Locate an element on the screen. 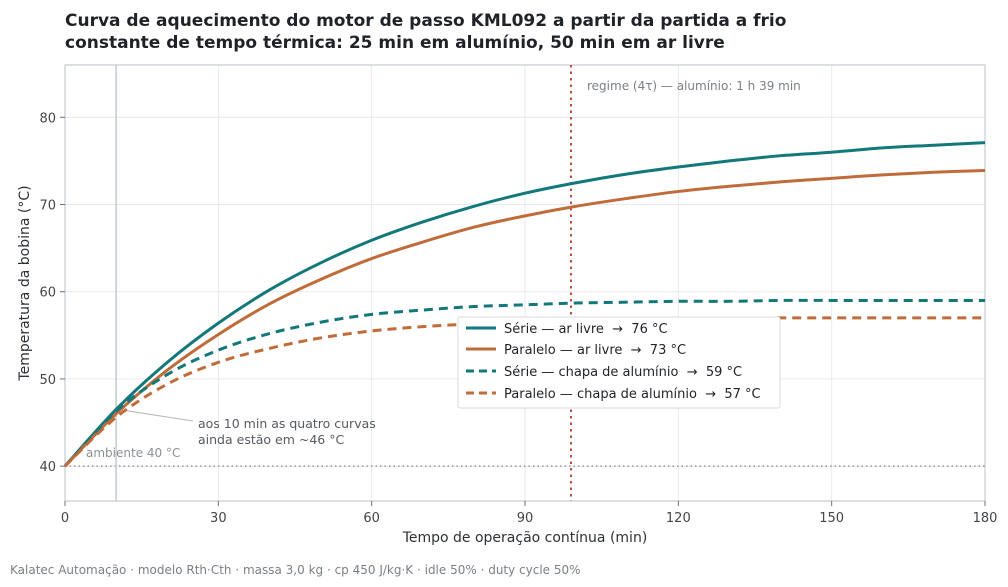 This screenshot has width=1008, height=587. y-tick-label: 40 is located at coordinates (47, 467).